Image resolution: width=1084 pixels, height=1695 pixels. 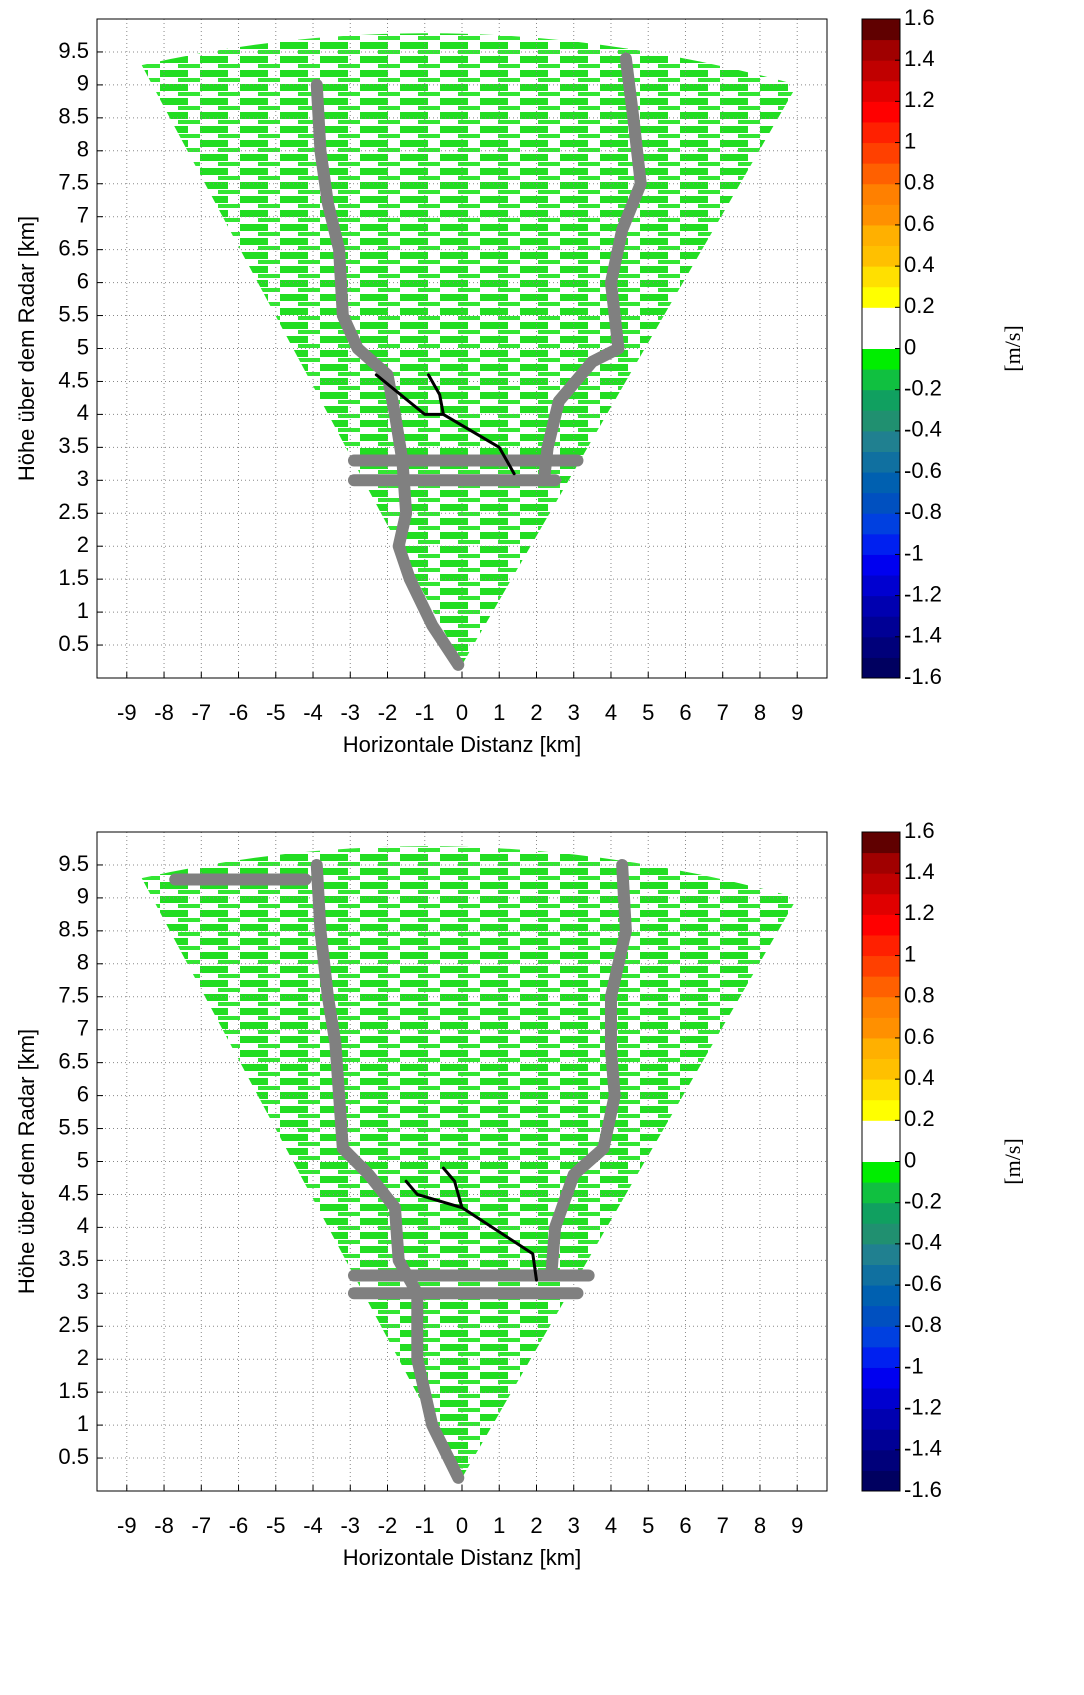 What do you see at coordinates (914, 1365) in the screenshot?
I see `colorbar-tick-label: -1` at bounding box center [914, 1365].